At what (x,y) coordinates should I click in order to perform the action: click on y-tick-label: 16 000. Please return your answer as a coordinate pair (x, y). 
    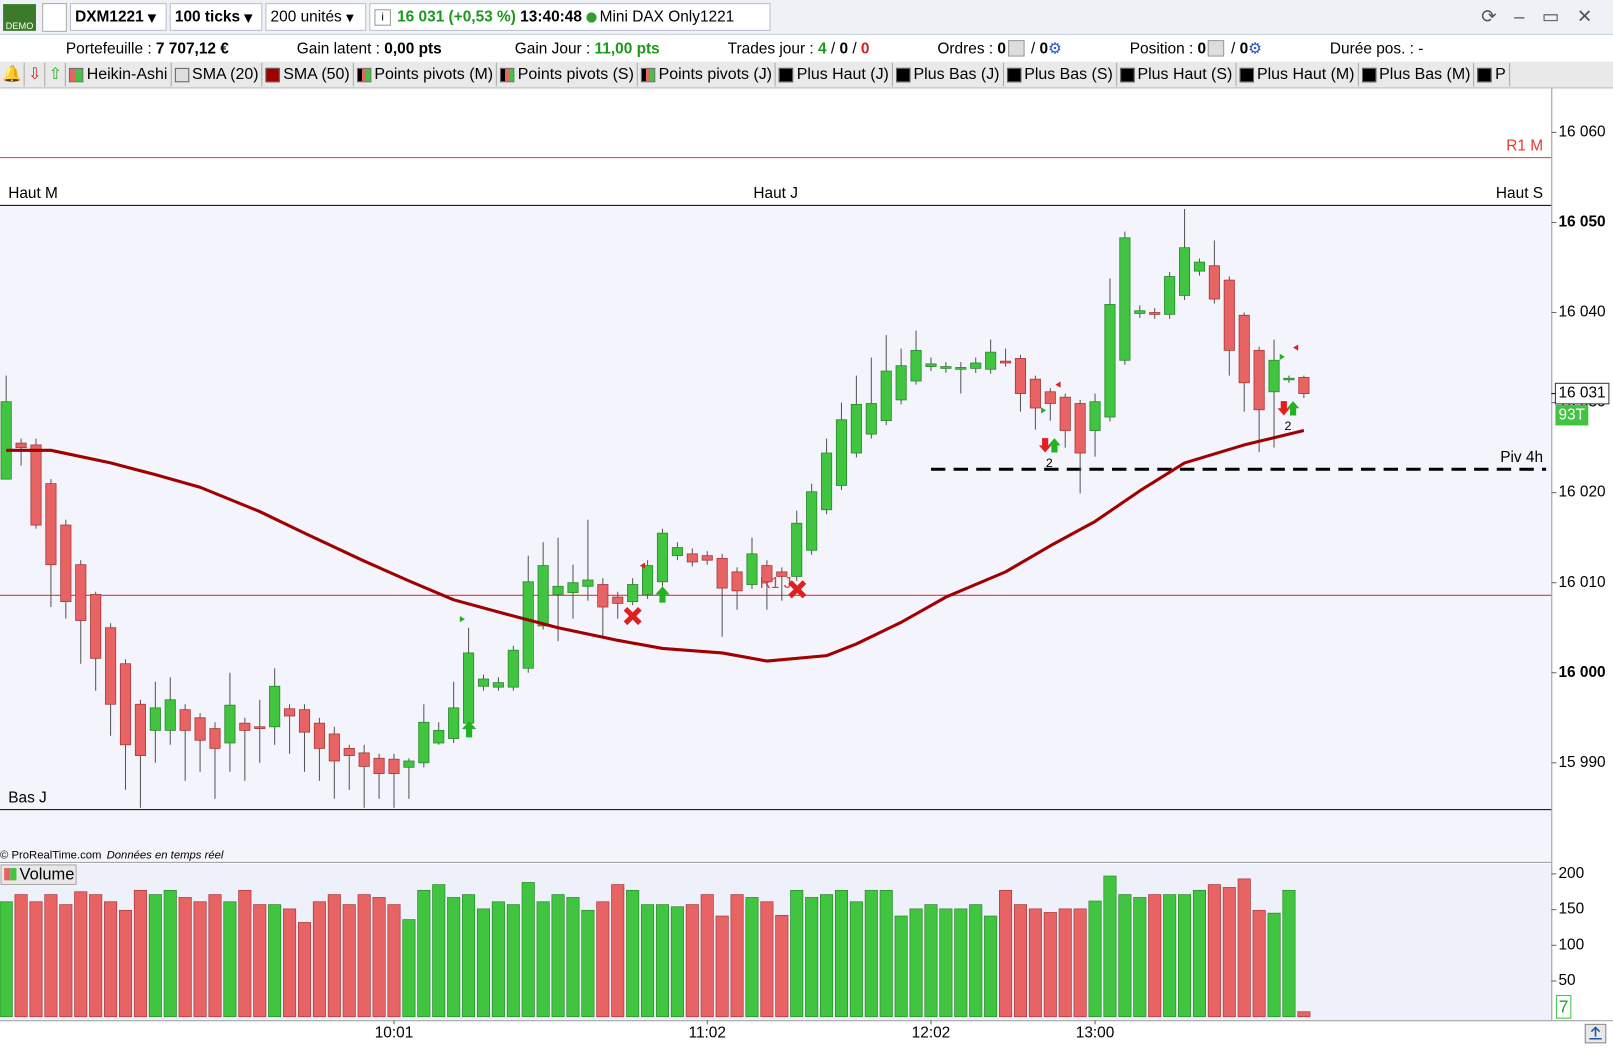
    Looking at the image, I should click on (1581, 672).